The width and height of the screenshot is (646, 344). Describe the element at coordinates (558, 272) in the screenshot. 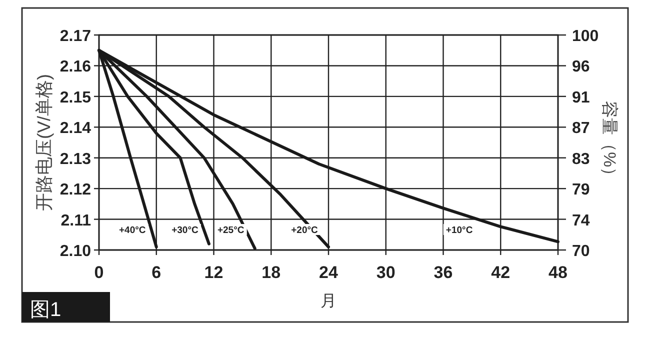

I see `x-tick-label: 48` at that location.